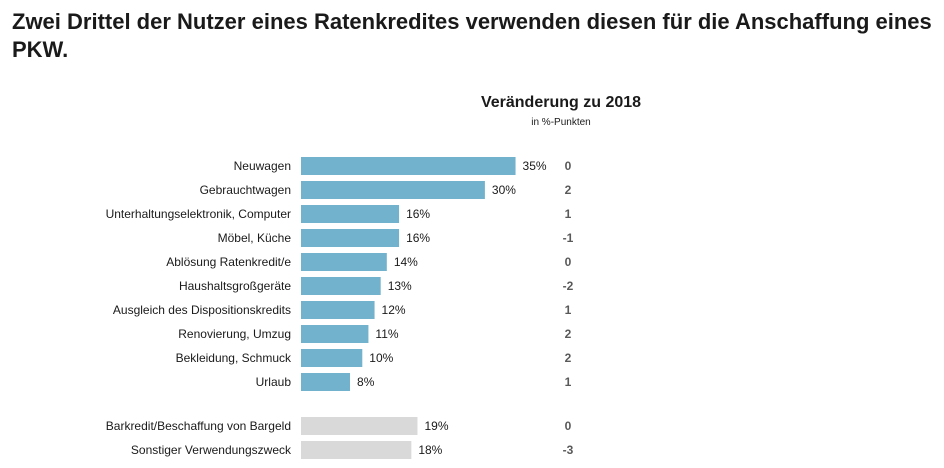 The height and width of the screenshot is (468, 944). I want to click on category-label: Neuwagen, so click(262, 166).